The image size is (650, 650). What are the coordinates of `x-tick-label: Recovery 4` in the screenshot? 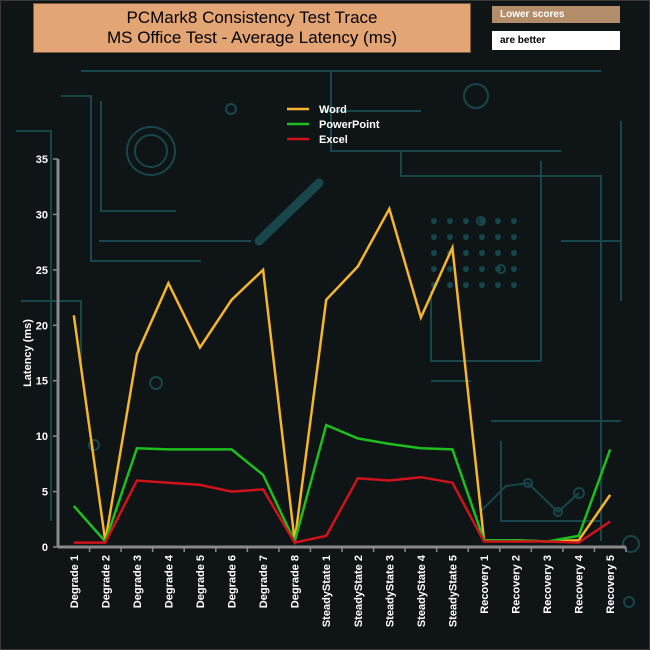 It's located at (580, 584).